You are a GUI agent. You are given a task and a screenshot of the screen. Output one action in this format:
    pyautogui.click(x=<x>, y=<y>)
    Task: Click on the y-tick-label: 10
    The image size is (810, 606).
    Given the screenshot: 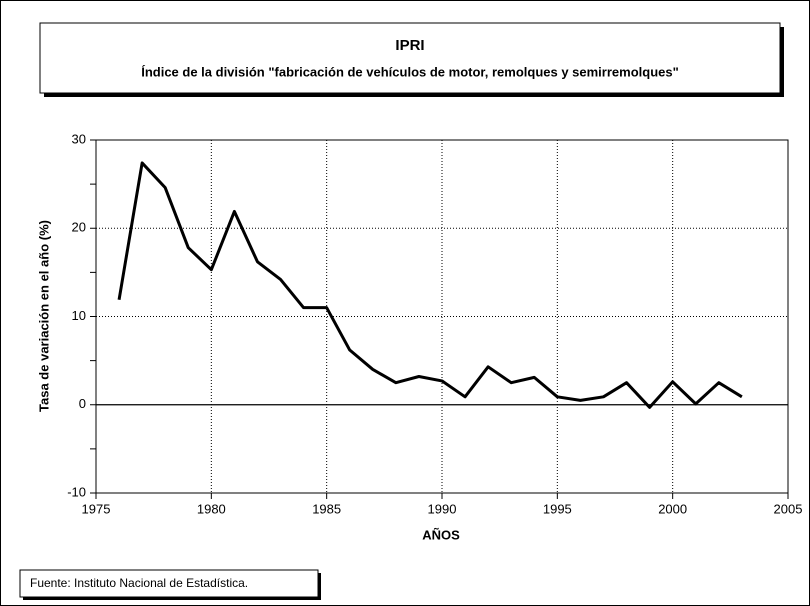 What is the action you would take?
    pyautogui.click(x=79, y=315)
    